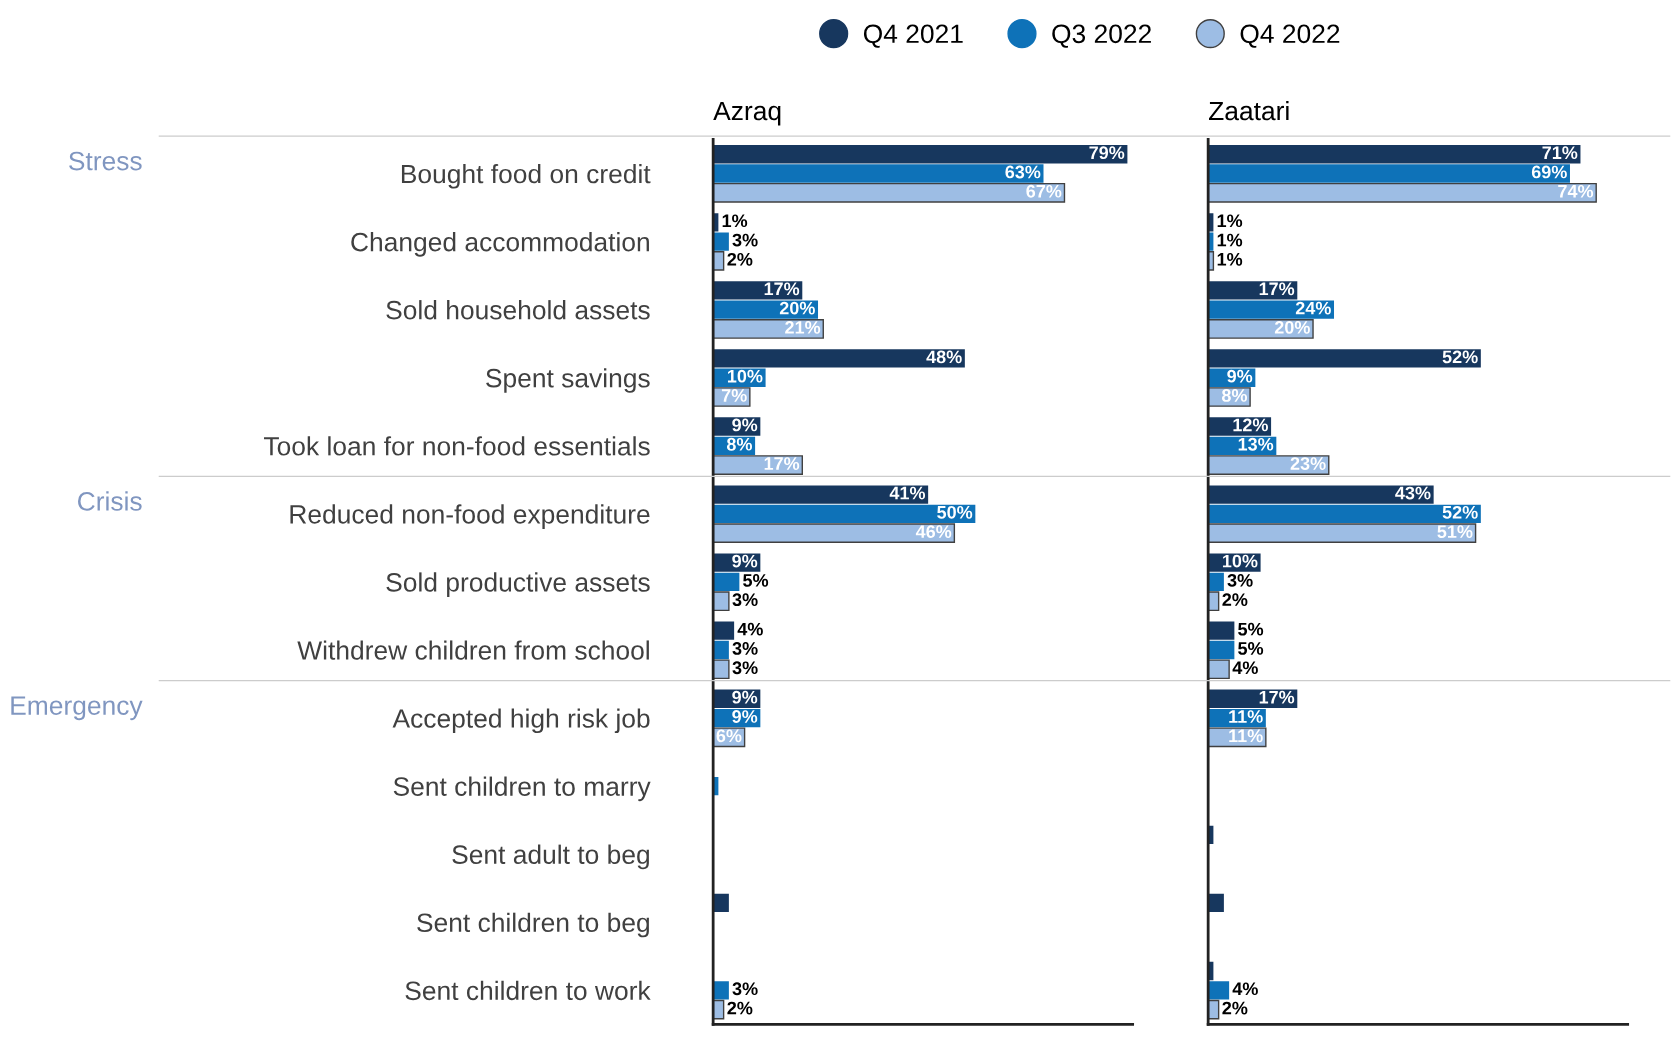 This screenshot has height=1041, width=1678. What do you see at coordinates (550, 857) in the screenshot?
I see `y-tick-label: Sent adult to beg` at bounding box center [550, 857].